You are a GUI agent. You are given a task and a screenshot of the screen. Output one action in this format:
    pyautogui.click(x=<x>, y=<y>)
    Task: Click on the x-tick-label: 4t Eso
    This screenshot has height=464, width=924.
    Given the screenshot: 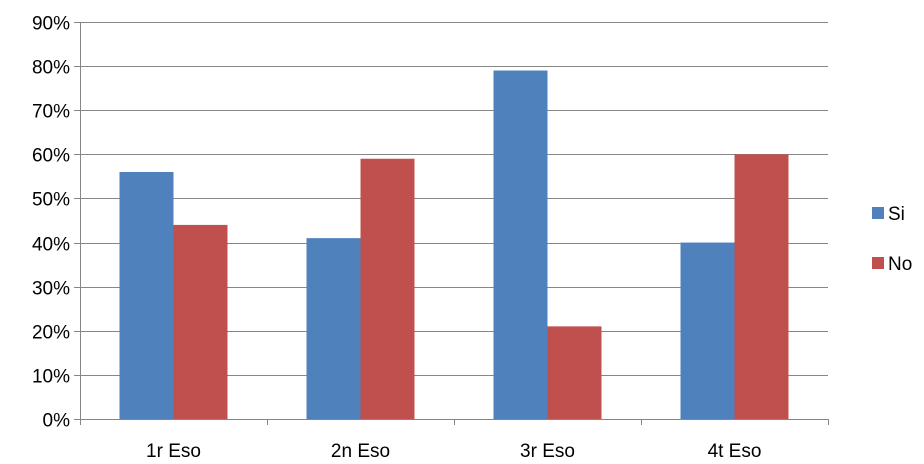 What is the action you would take?
    pyautogui.click(x=735, y=451)
    